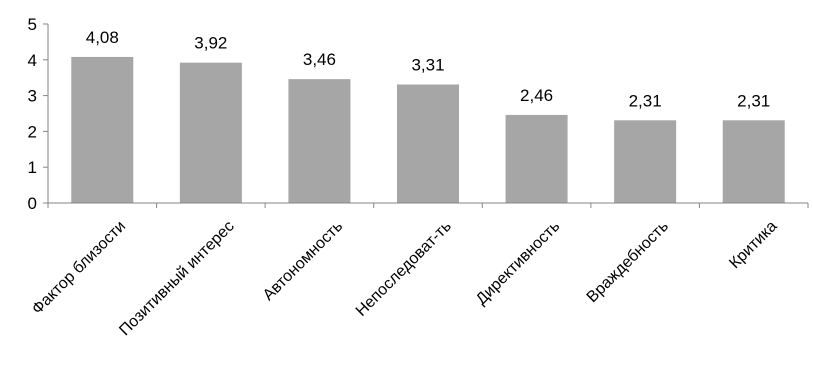 The height and width of the screenshot is (371, 813). What do you see at coordinates (32, 203) in the screenshot?
I see `y-tick-label: 0` at bounding box center [32, 203].